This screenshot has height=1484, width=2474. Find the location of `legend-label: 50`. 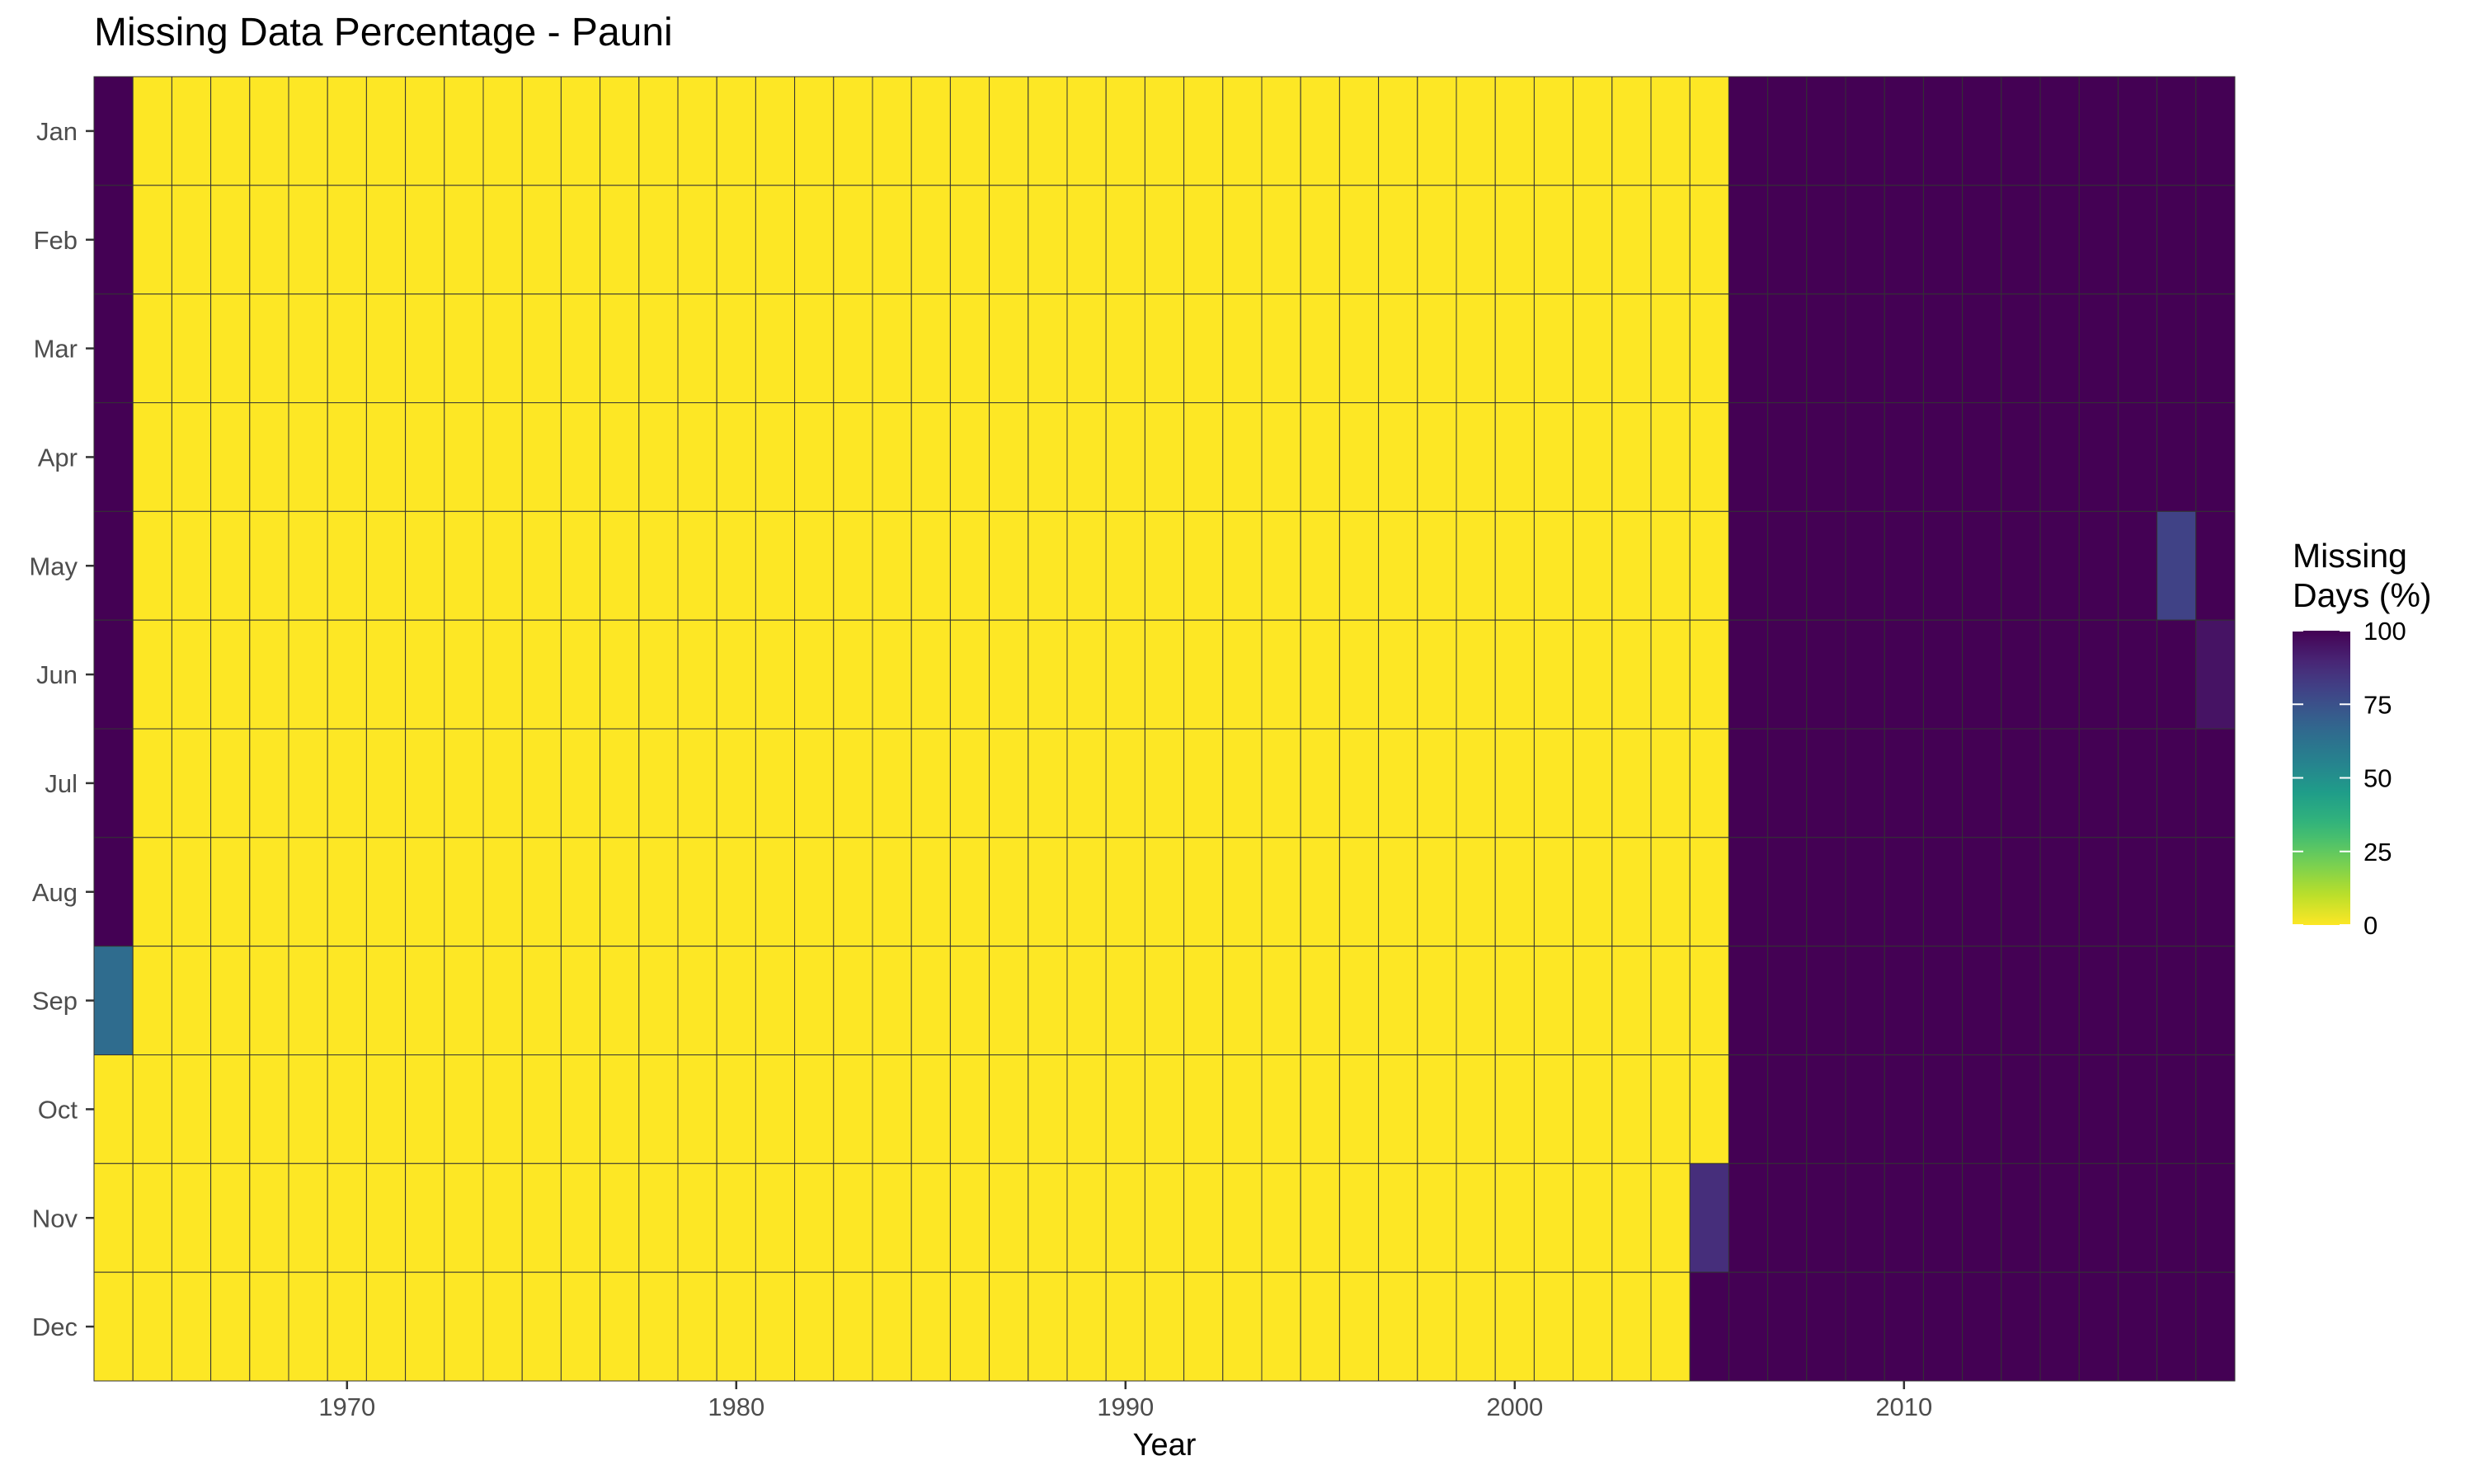

legend-label: 50 is located at coordinates (2377, 778).